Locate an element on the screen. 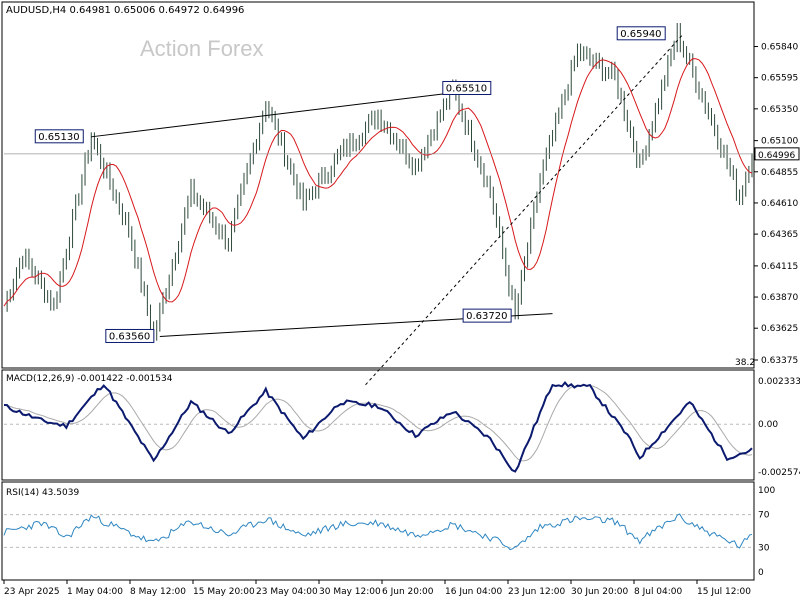  macd-signal-line is located at coordinates (378, 423).